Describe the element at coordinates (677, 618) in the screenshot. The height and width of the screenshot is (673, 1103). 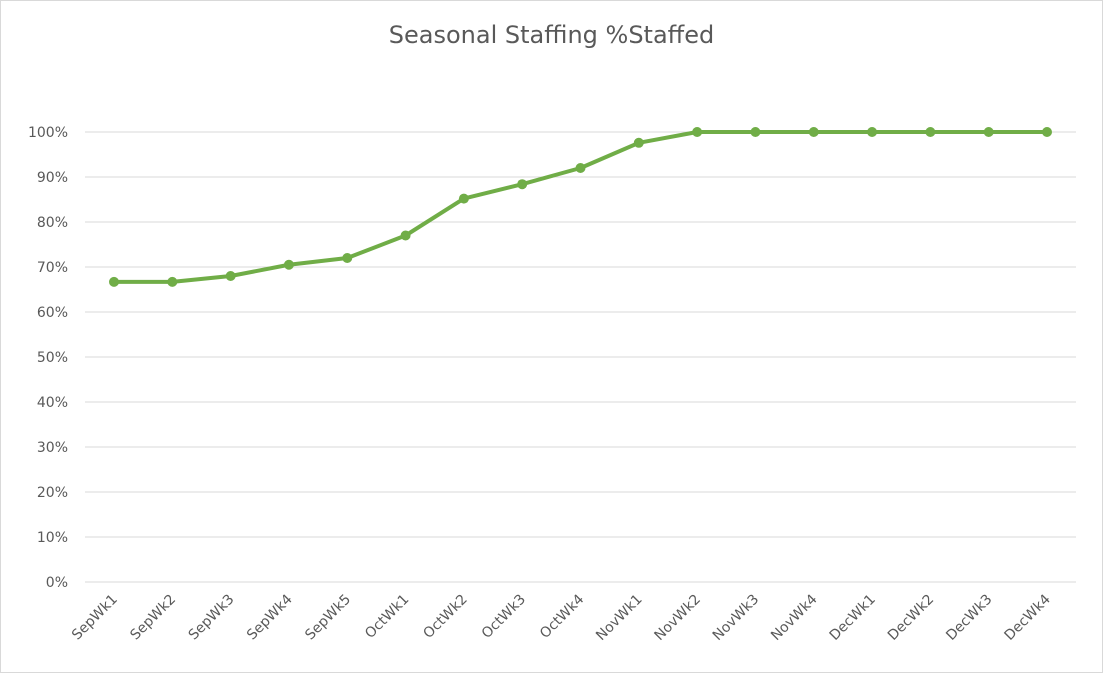
I see `x-tick-label: NovWk2` at that location.